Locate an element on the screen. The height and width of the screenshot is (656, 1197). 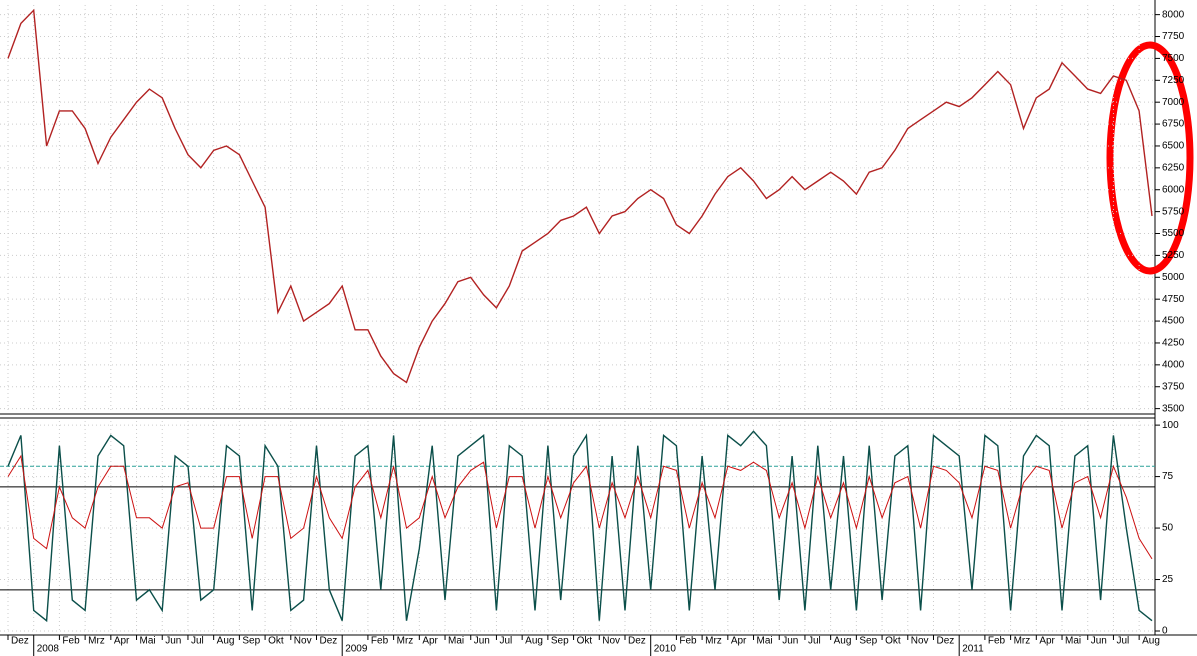
y-tick-label: 6000 is located at coordinates (1173, 189).